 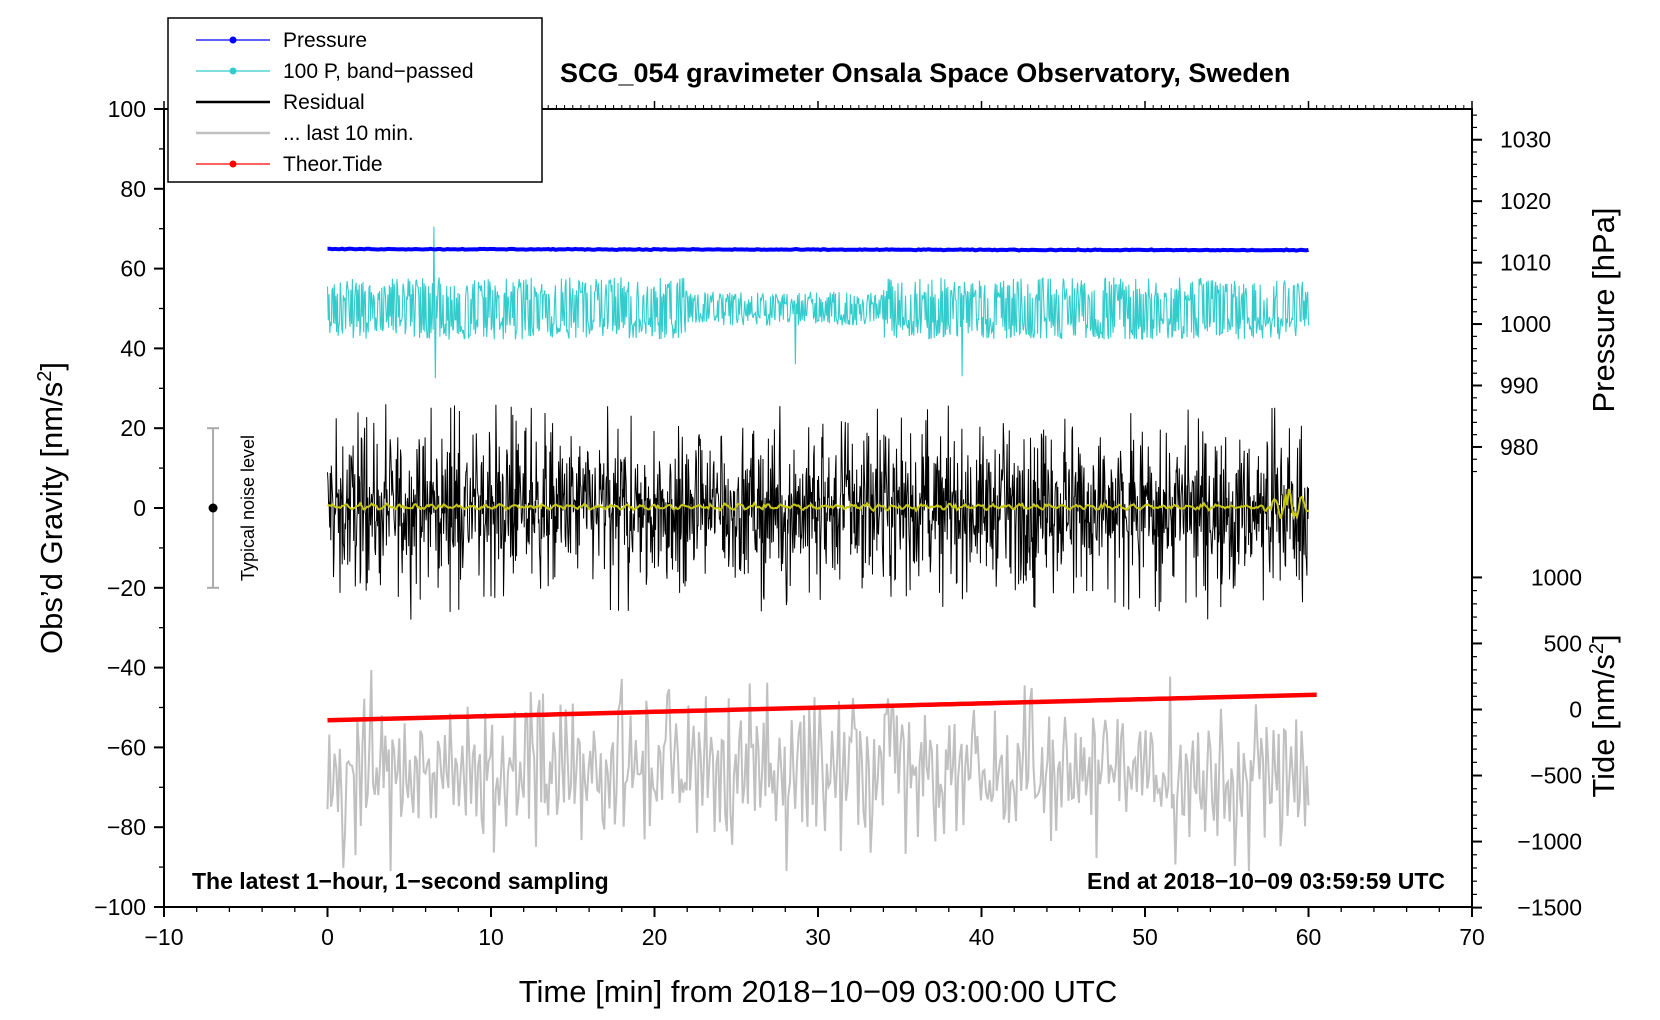 What do you see at coordinates (1556, 776) in the screenshot?
I see `tide-tick-label: −500` at bounding box center [1556, 776].